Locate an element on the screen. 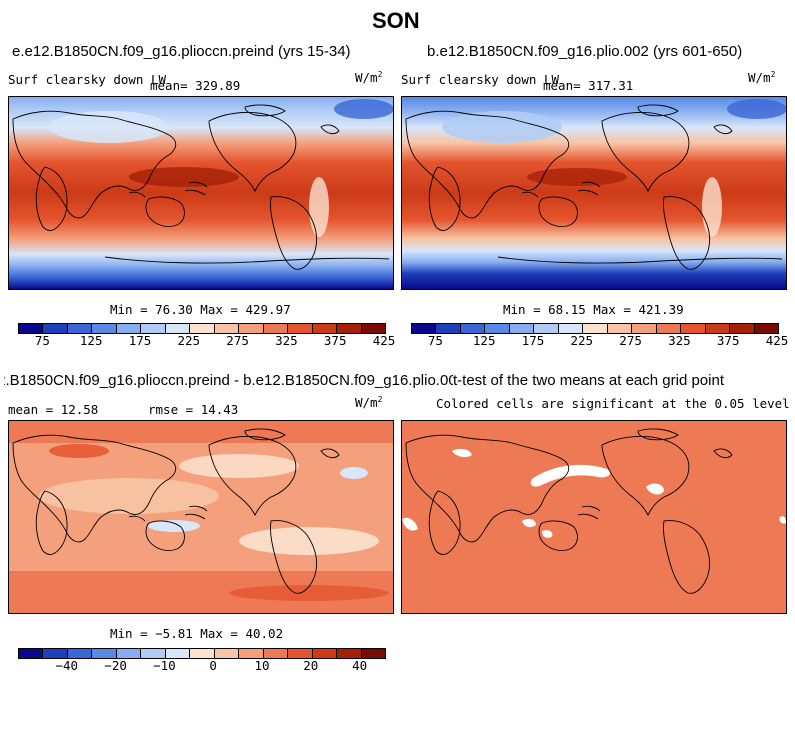 This screenshot has width=795, height=733. map-top-left-svg is located at coordinates (201, 193).